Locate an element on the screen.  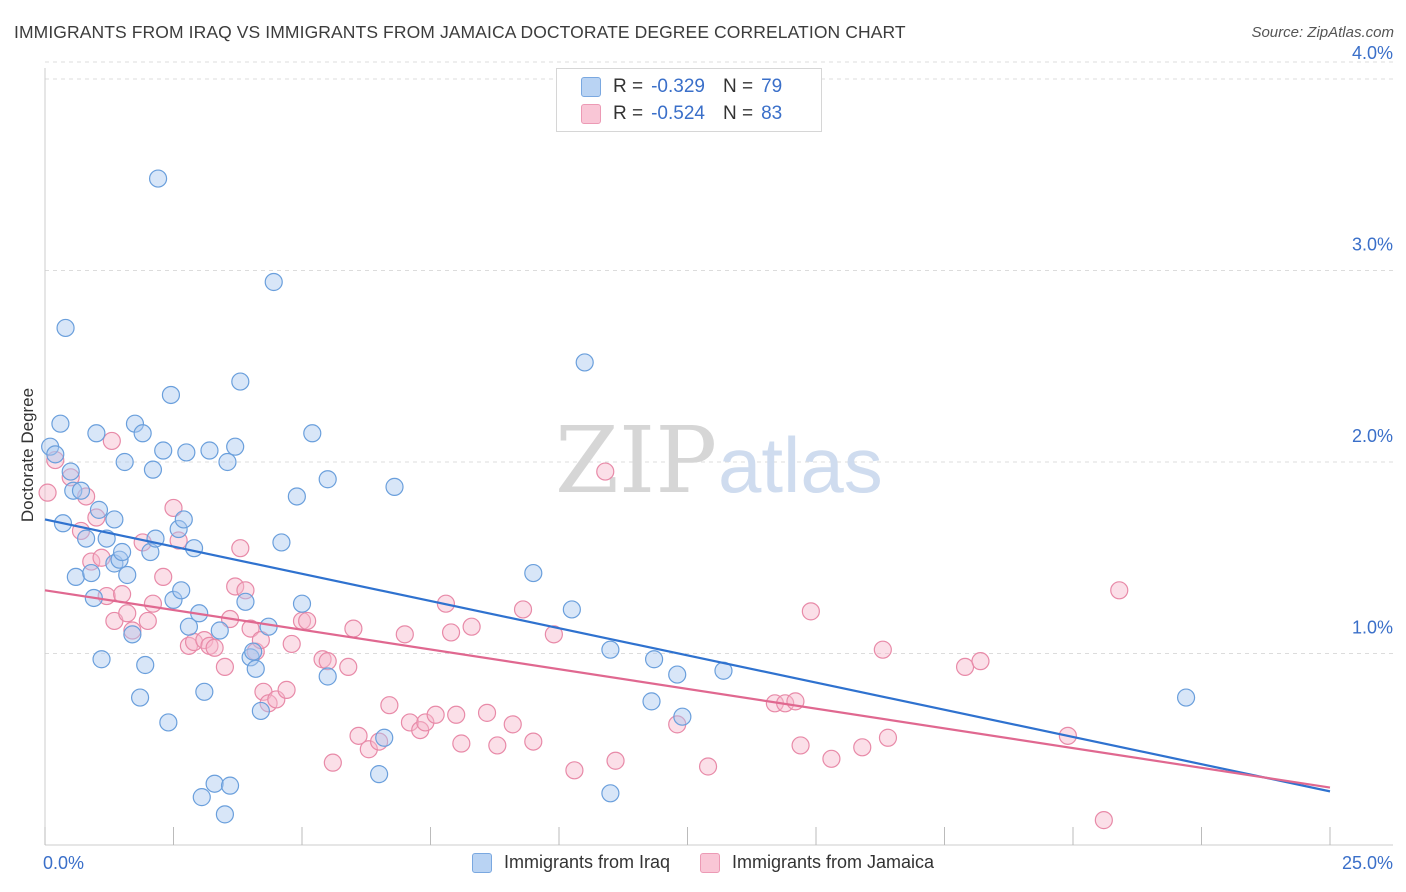
legend-r-value-iraq: -0.329 is located at coordinates (678, 86).